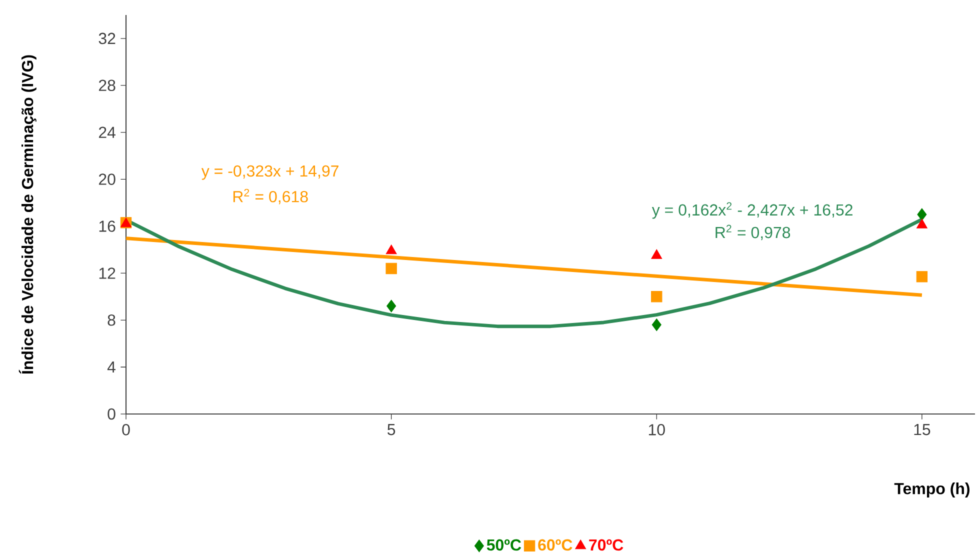  What do you see at coordinates (932, 490) in the screenshot?
I see `x-axis-title: Tempo (h)` at bounding box center [932, 490].